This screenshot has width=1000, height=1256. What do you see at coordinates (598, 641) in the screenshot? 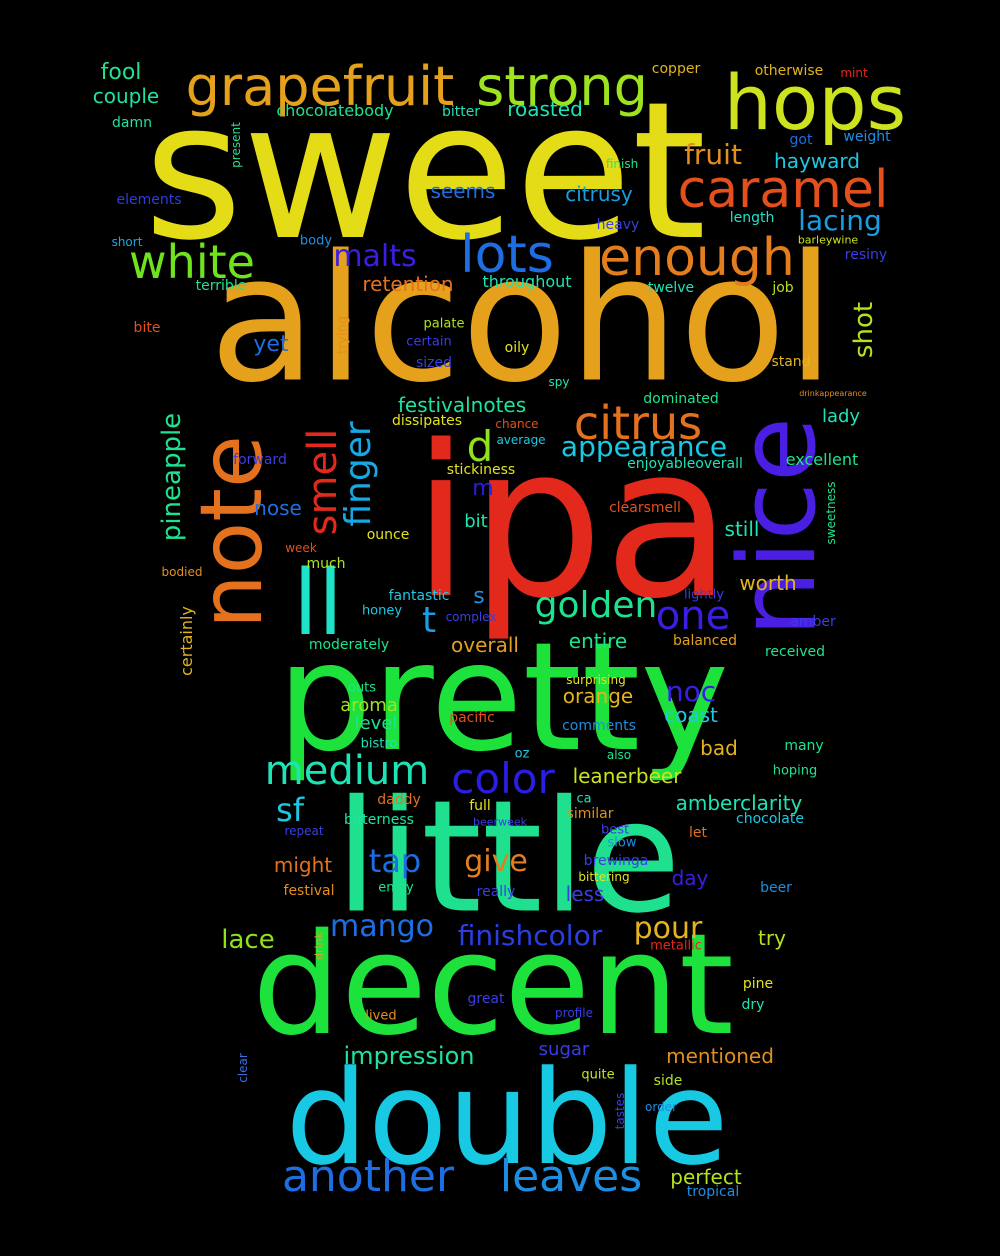
I see `word-entire: entire` at bounding box center [598, 641].